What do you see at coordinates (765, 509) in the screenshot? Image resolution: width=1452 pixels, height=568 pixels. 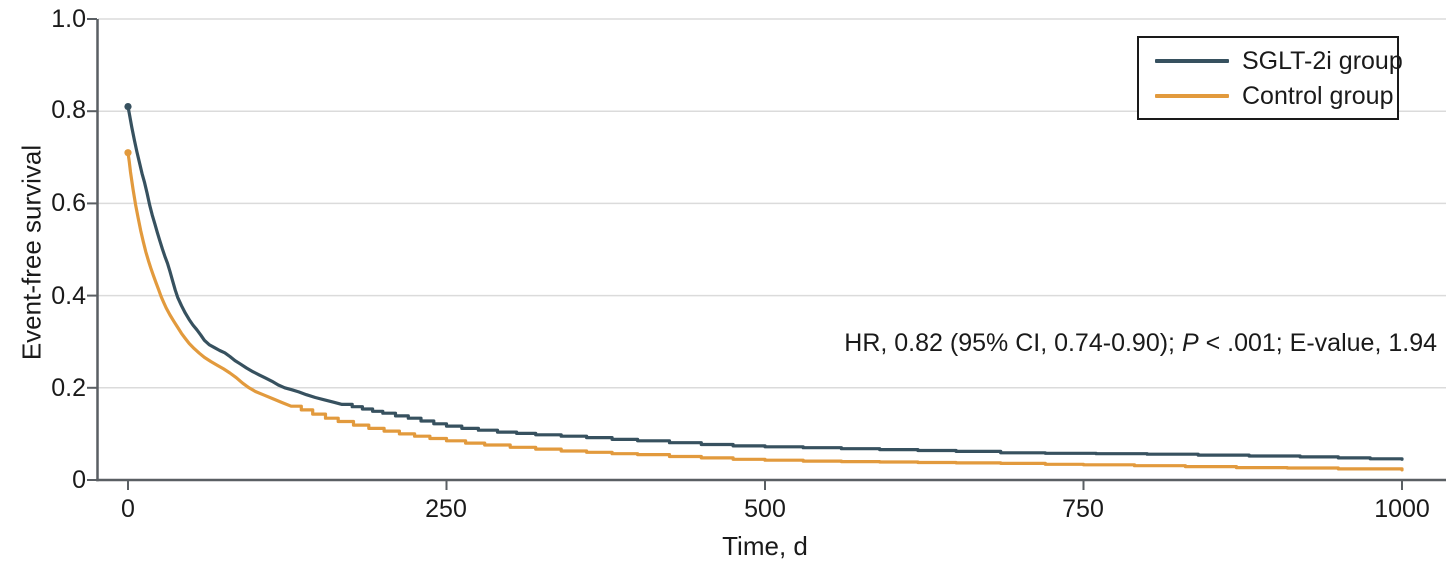 I see `x-tick-label: 500` at bounding box center [765, 509].